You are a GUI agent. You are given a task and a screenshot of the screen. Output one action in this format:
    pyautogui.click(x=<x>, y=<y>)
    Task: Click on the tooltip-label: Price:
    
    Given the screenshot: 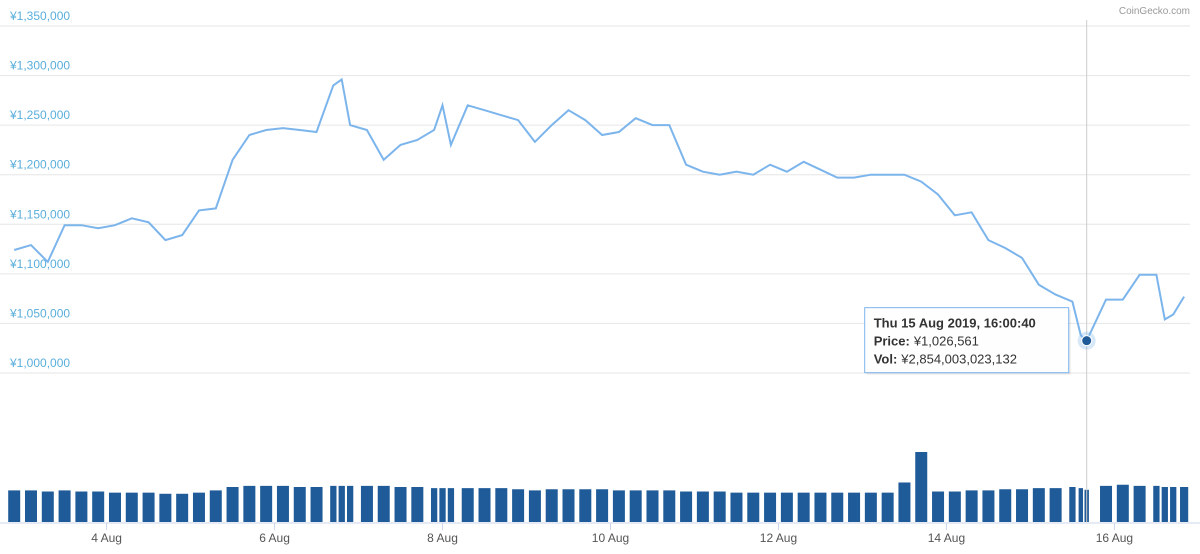 What is the action you would take?
    pyautogui.click(x=892, y=341)
    